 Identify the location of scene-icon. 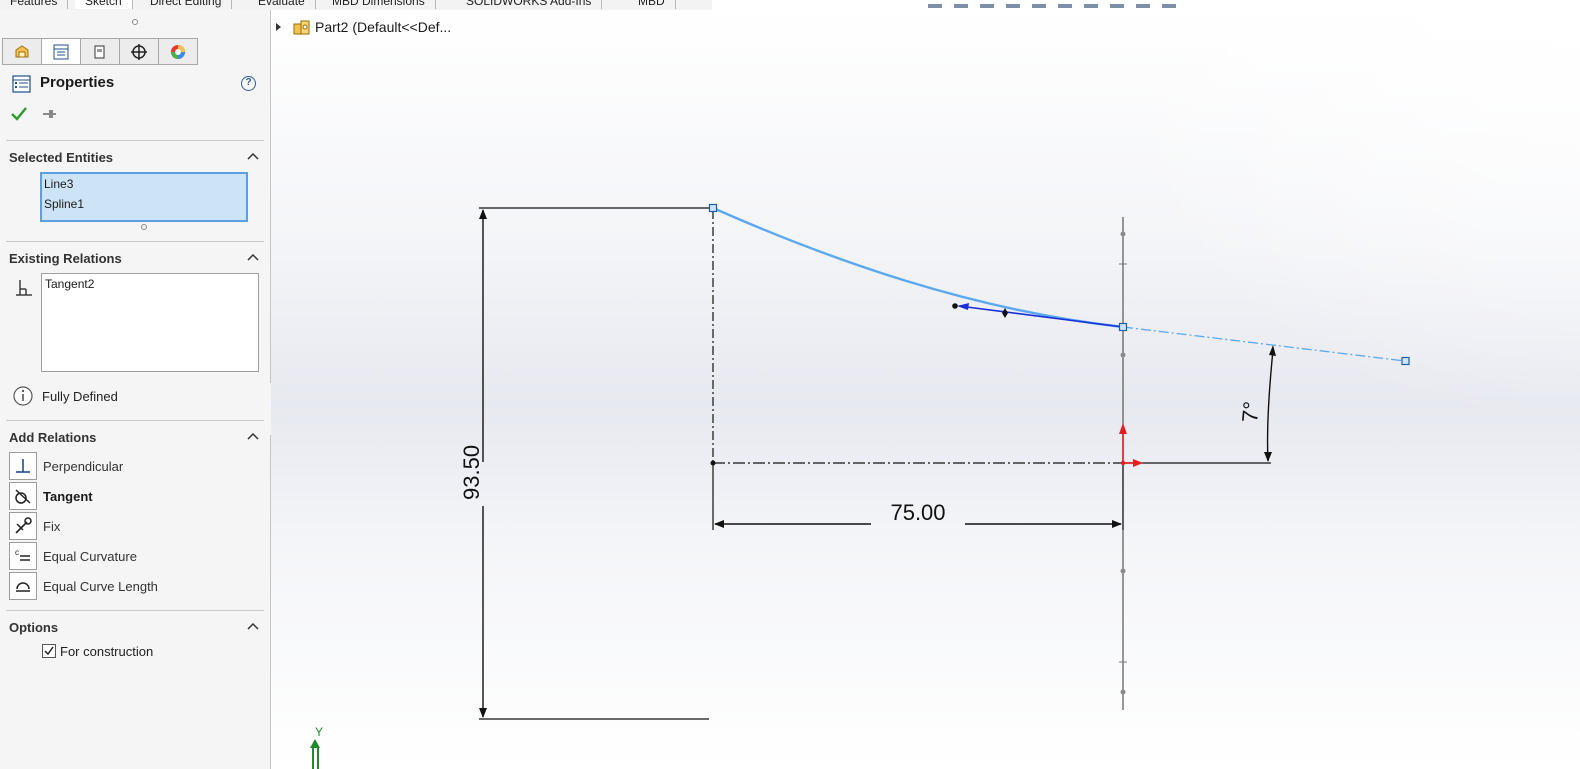
(1143, 6).